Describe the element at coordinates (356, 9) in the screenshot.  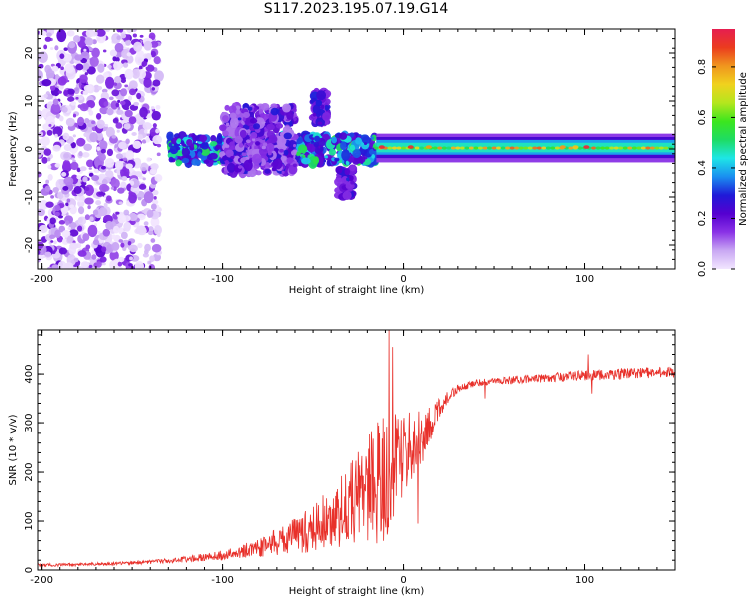
I see `figure-title: S117.2023.195.07.19.G14` at that location.